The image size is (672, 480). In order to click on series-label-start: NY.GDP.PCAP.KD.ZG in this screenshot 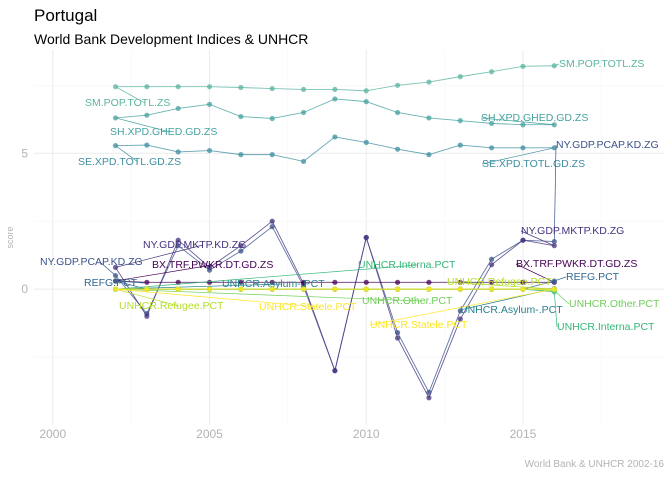, I will do `click(91, 262)`.